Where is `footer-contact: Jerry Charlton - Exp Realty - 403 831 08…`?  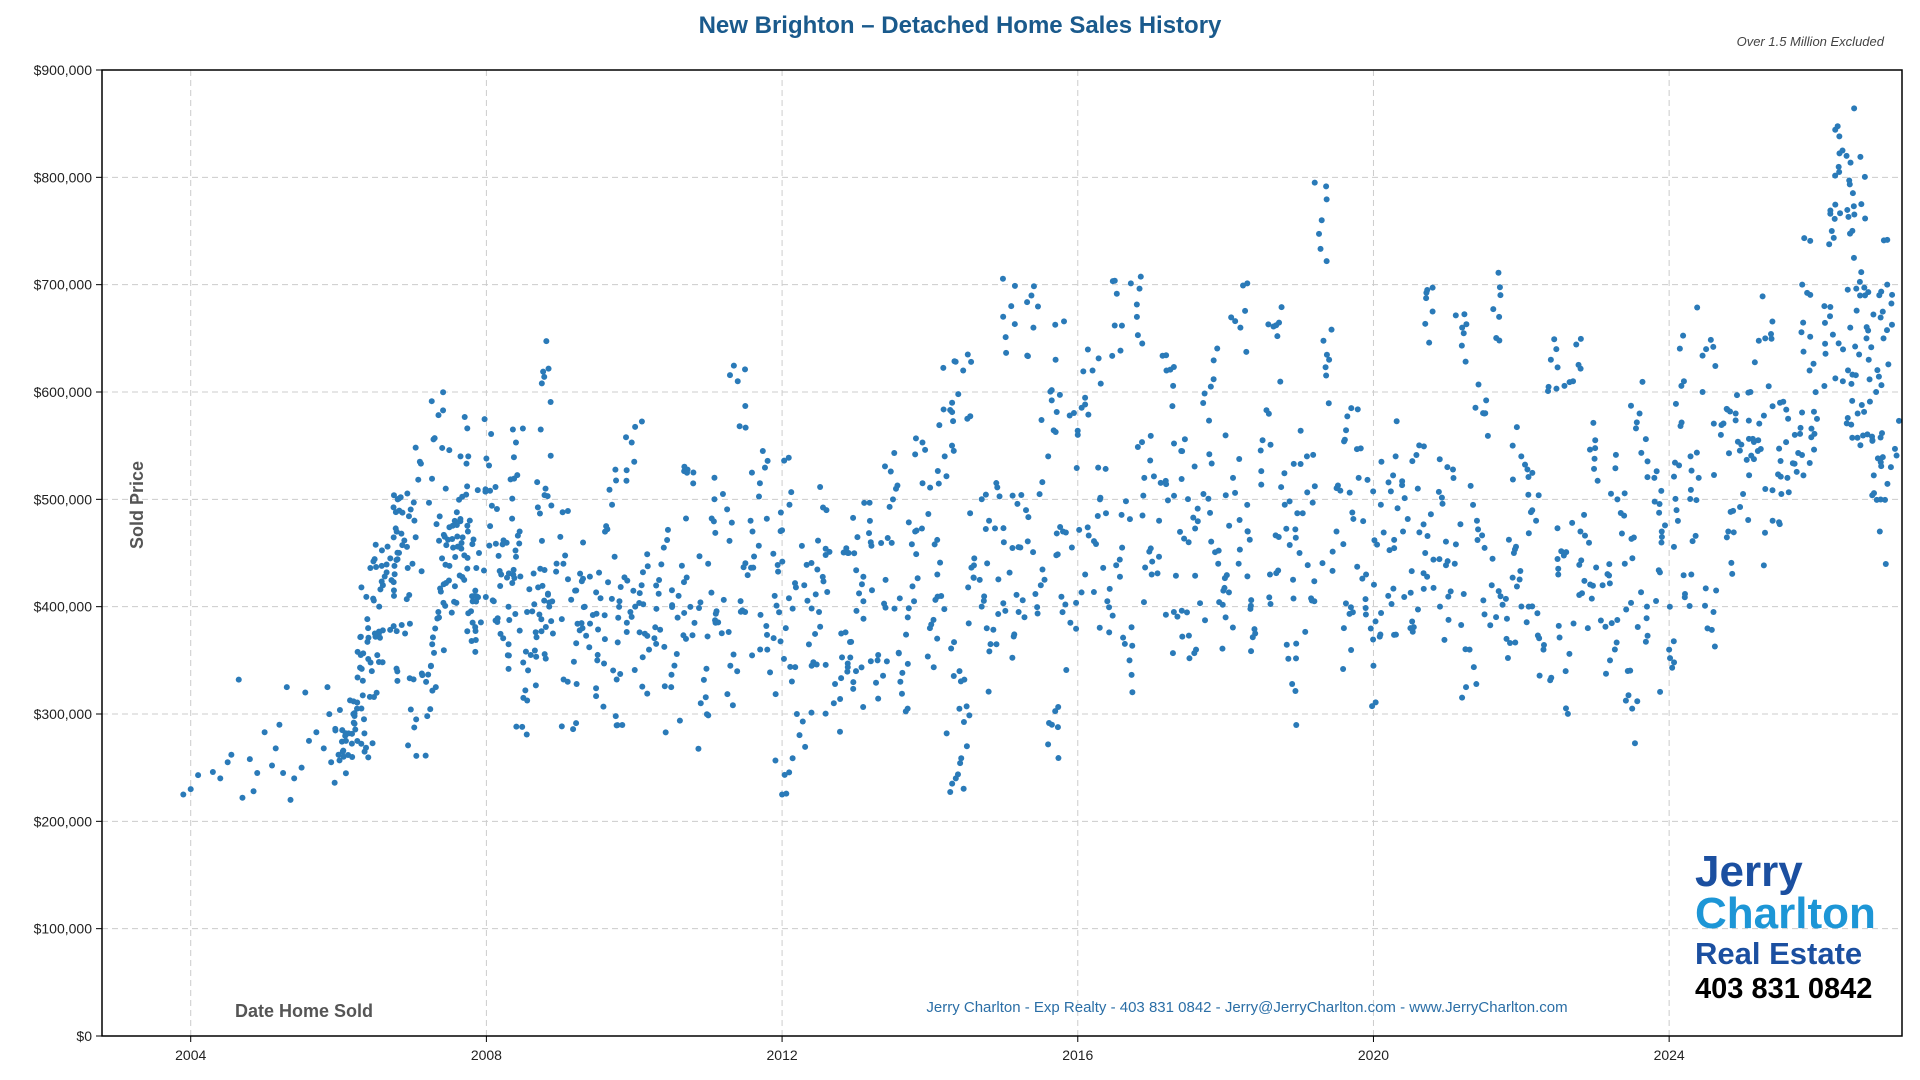
footer-contact: Jerry Charlton - Exp Realty - 403 831 08… is located at coordinates (1246, 1007).